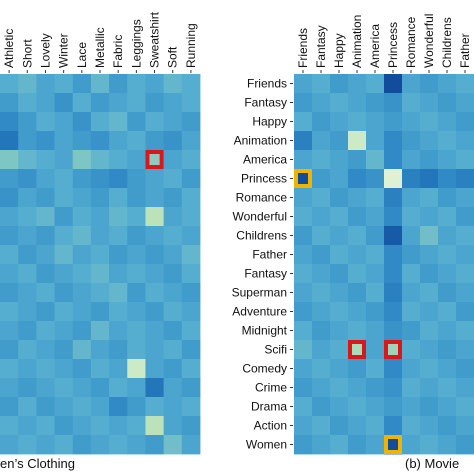 Image resolution: width=474 pixels, height=474 pixels. I want to click on highlight-box, so click(357, 349).